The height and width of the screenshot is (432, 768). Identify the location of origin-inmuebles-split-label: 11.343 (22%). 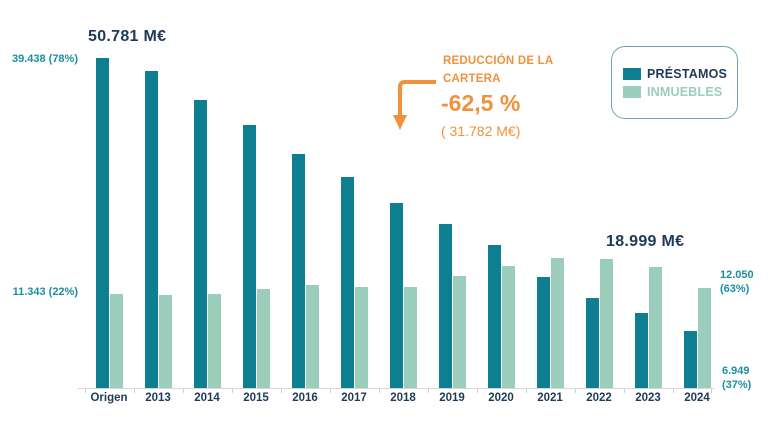
(45, 292).